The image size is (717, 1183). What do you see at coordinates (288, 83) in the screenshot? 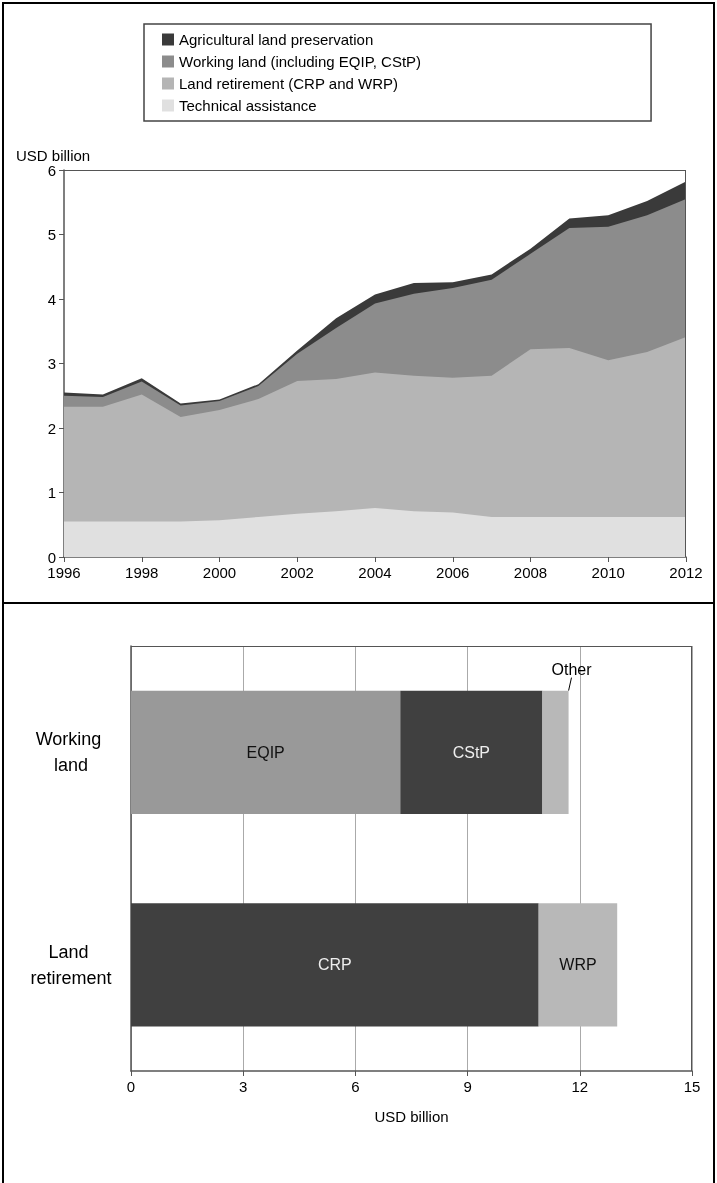
I see `legend-label: Land retirement (CRP and WRP)` at bounding box center [288, 83].